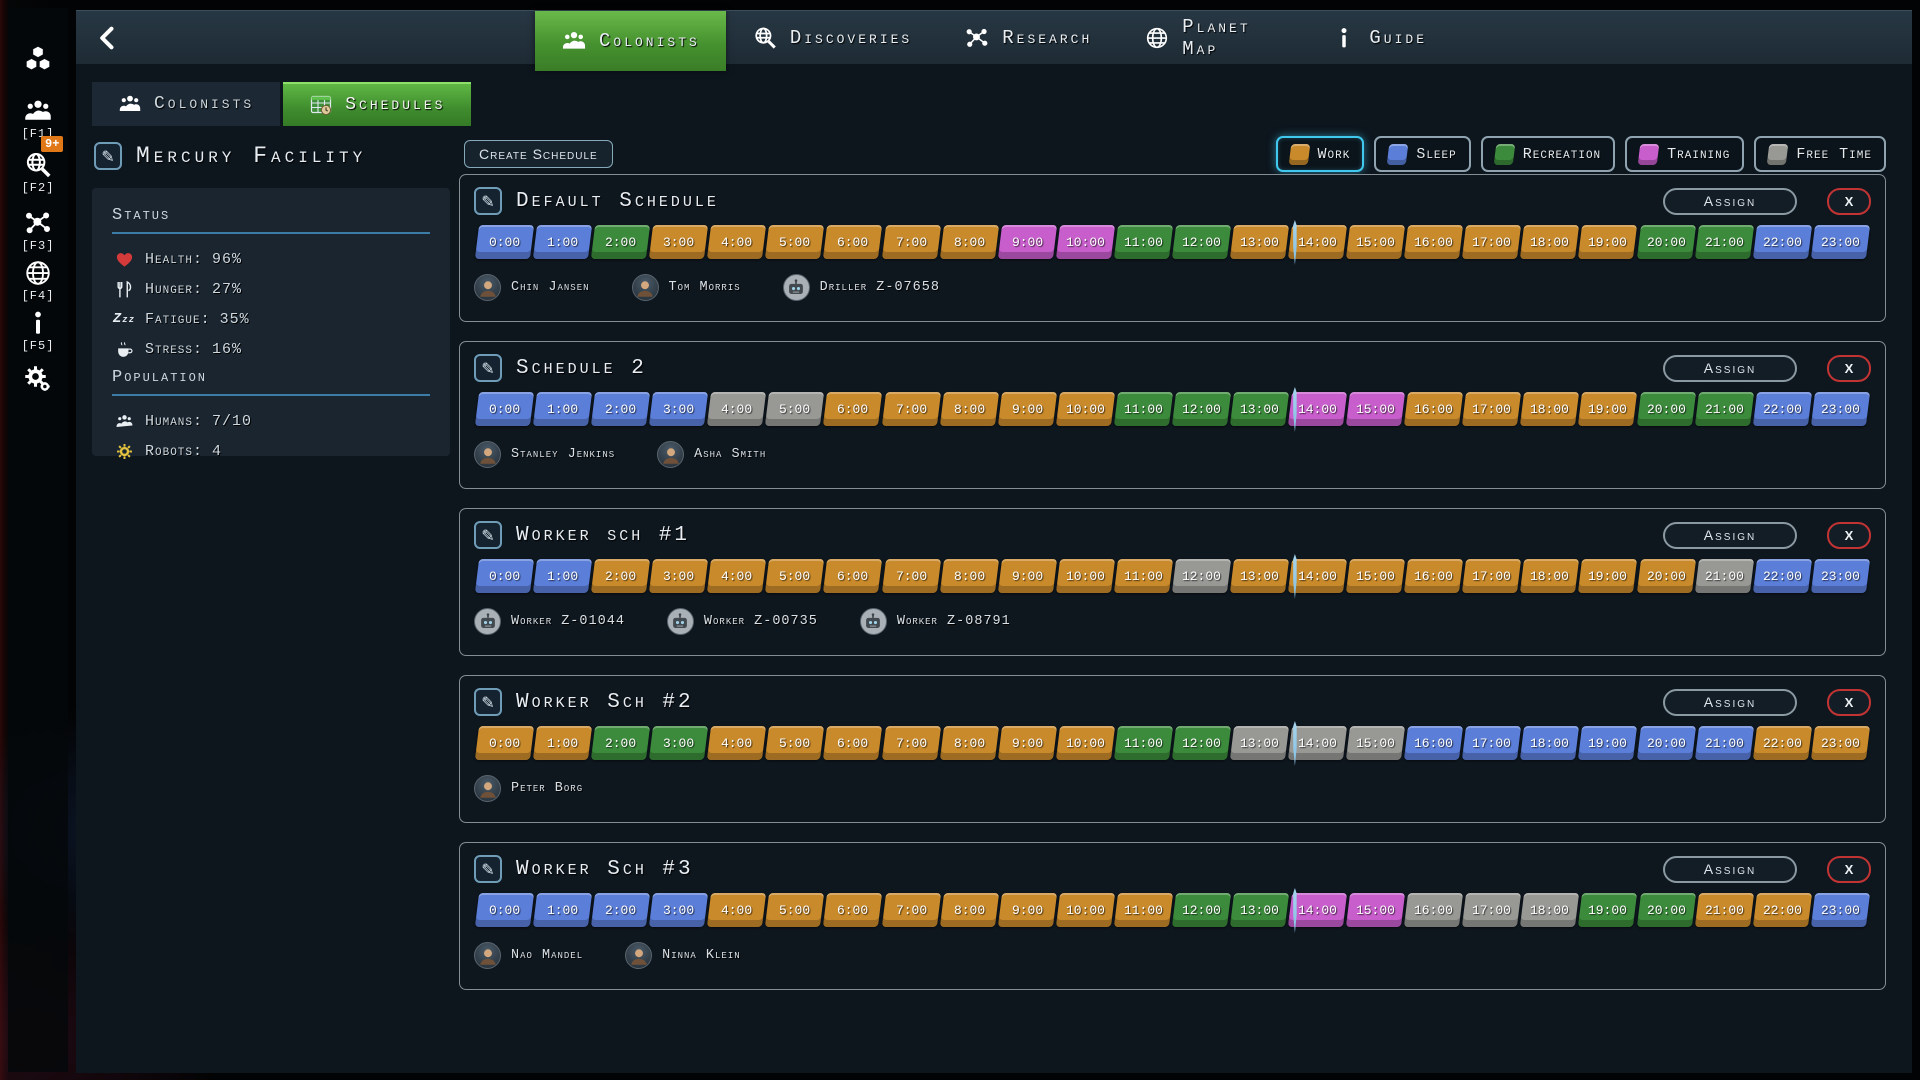 The height and width of the screenshot is (1080, 1920). Describe the element at coordinates (832, 37) in the screenshot. I see `tab-discoveries: Discoveries` at that location.